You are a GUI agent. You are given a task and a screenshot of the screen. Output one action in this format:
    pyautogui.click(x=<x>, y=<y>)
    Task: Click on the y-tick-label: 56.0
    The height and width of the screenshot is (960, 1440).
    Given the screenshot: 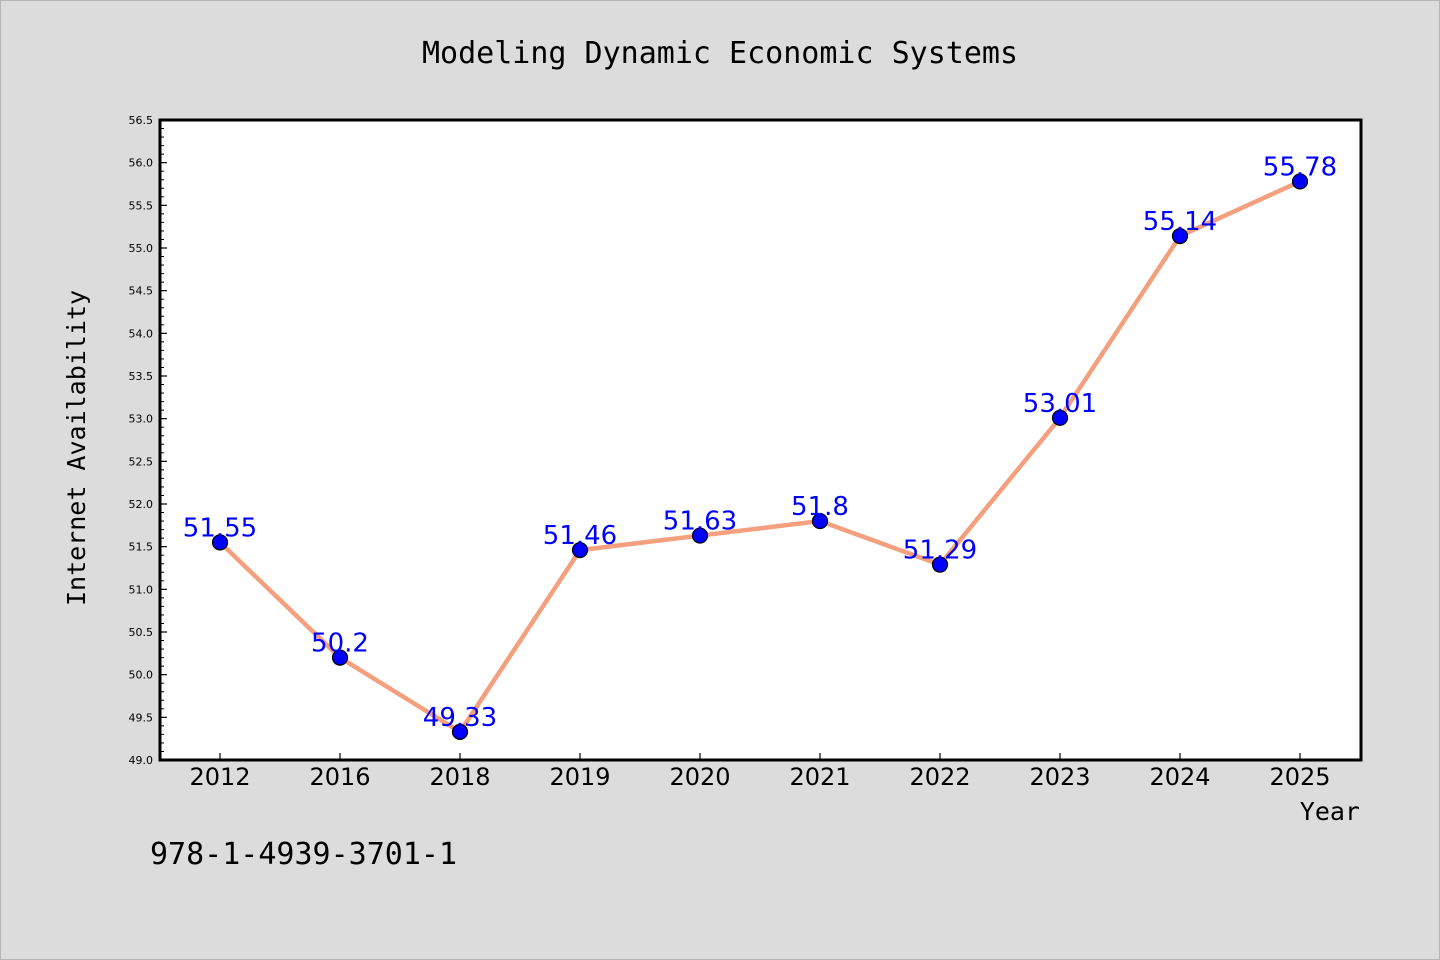 What is the action you would take?
    pyautogui.click(x=141, y=163)
    